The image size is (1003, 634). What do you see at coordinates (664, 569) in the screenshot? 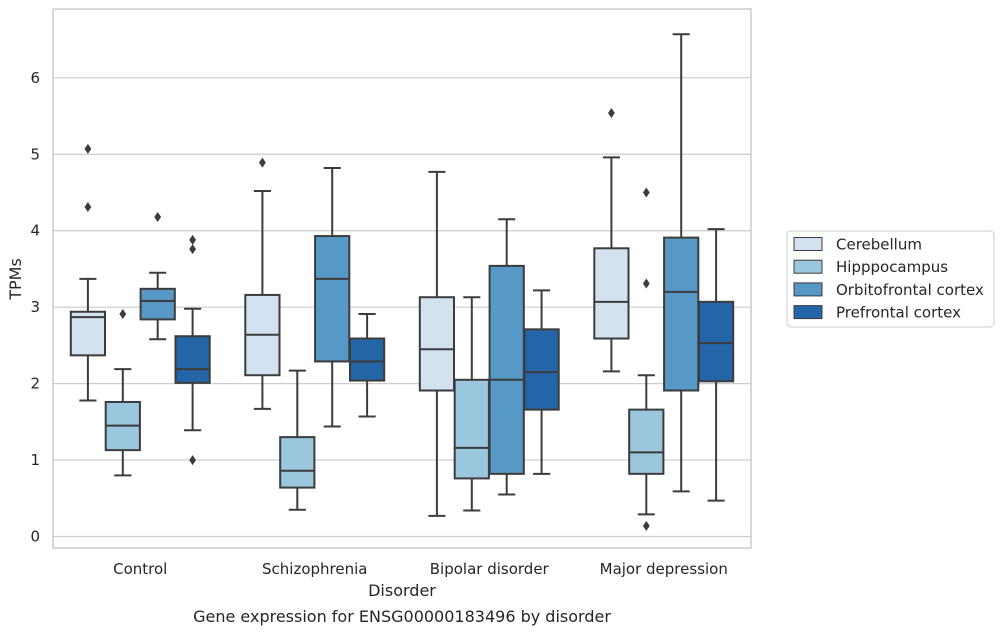
I see `x-tick-label: Major depression` at bounding box center [664, 569].